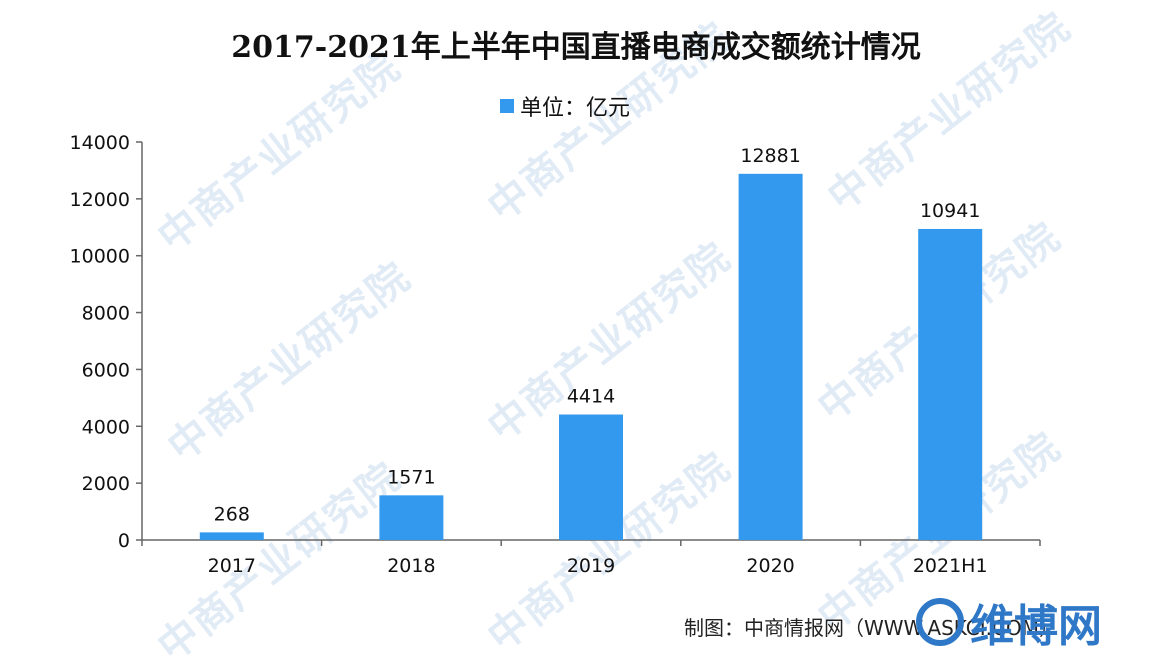 This screenshot has height=672, width=1152. Describe the element at coordinates (576, 47) in the screenshot. I see `chart-title: 2017-2021年上半年中国直播电商成交额统计情况` at that location.